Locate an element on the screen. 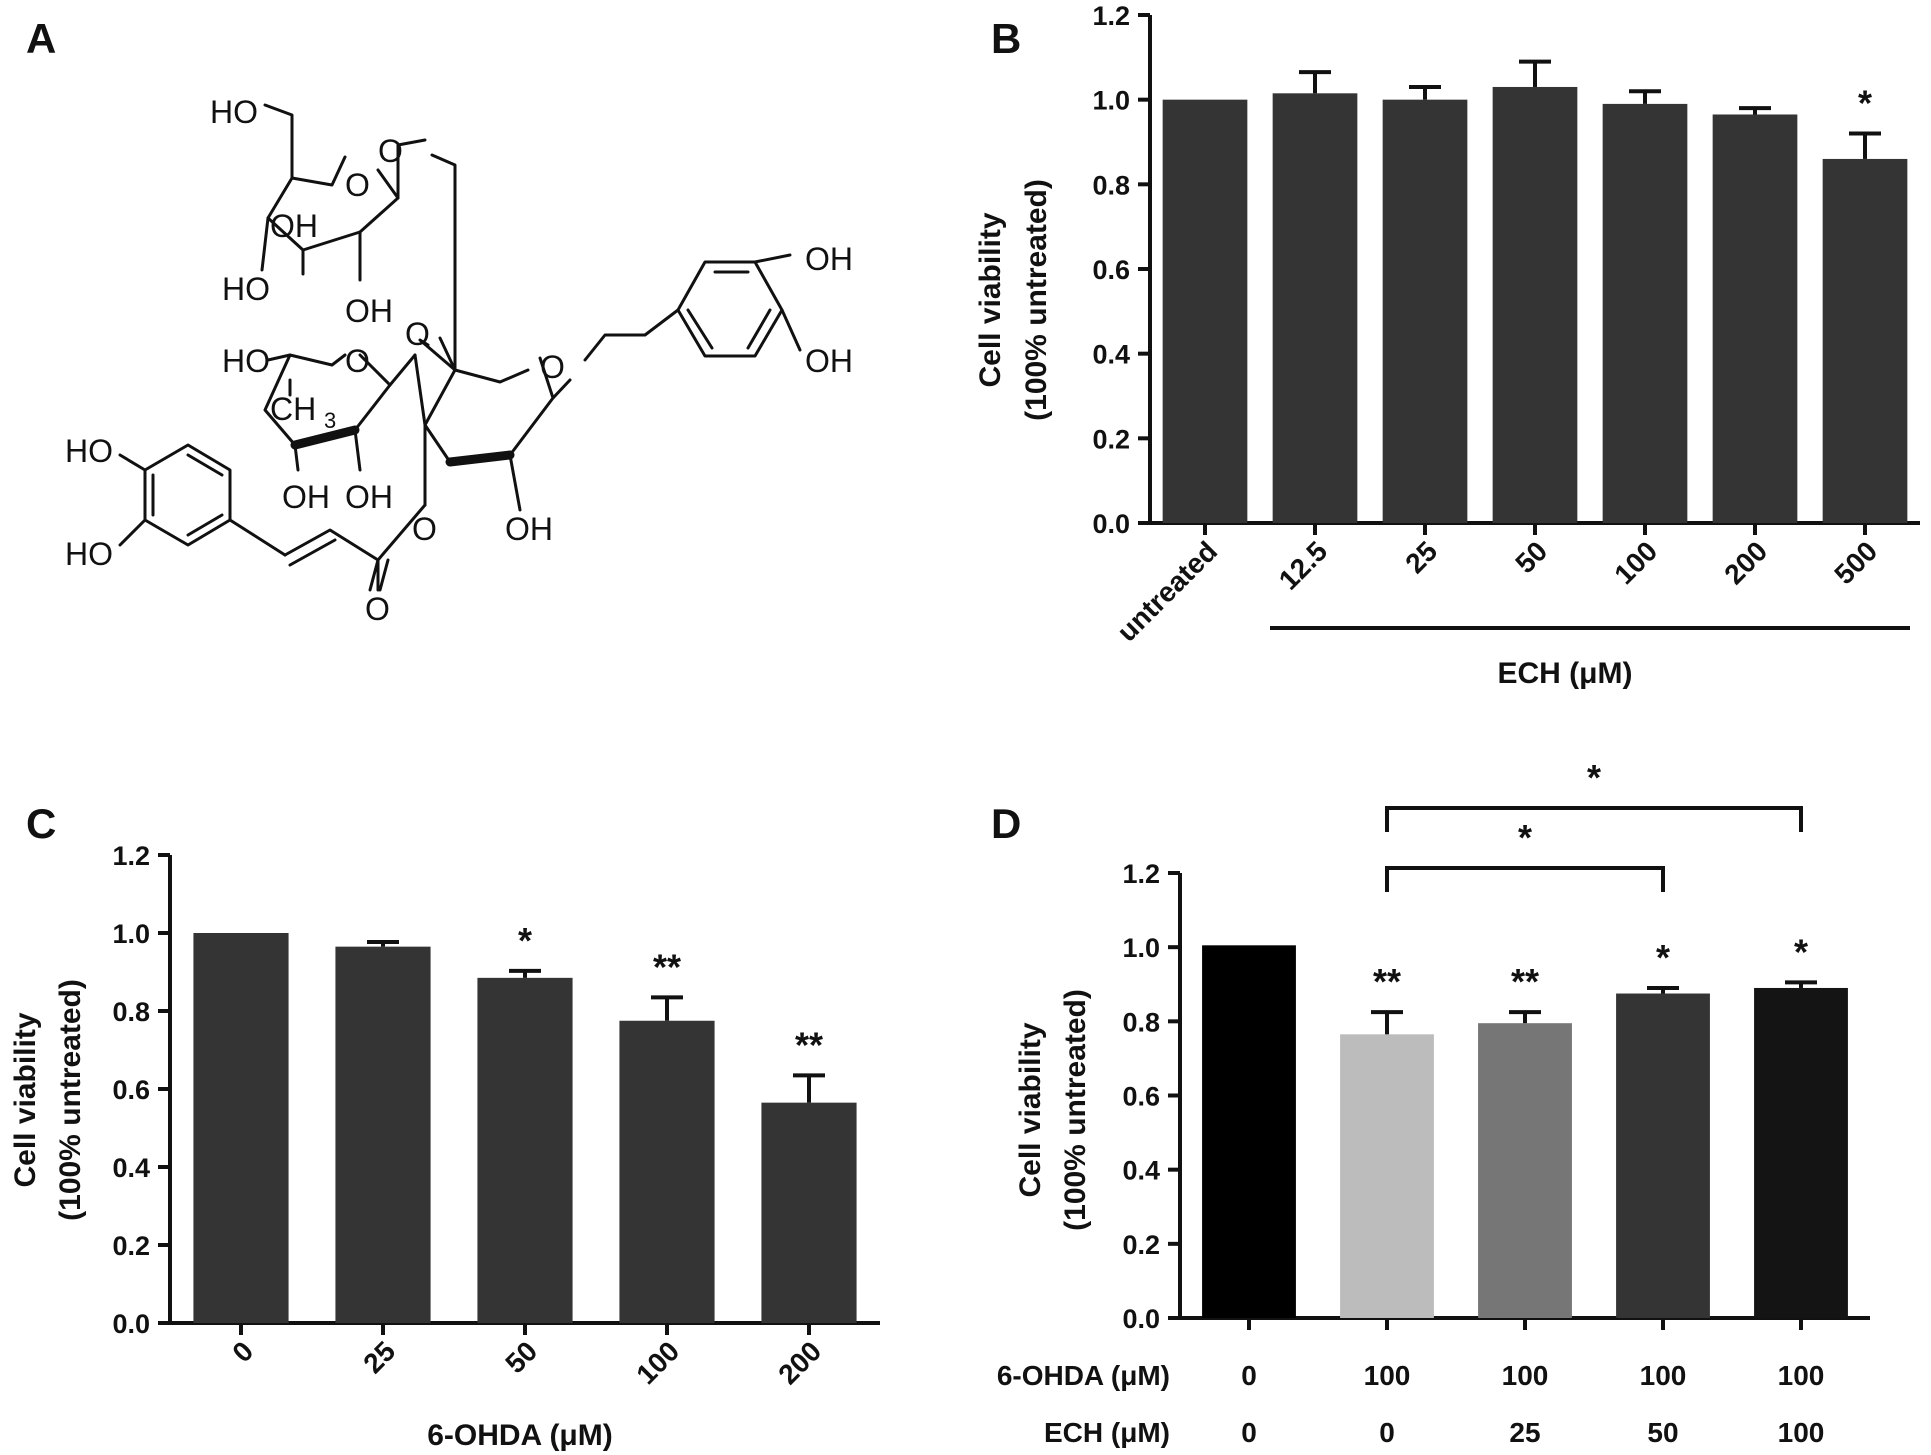  left-catechol-ring is located at coordinates (187, 495).